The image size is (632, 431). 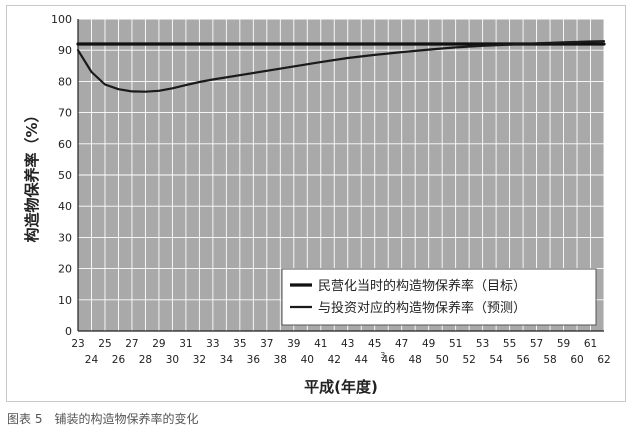 I want to click on x-tick-label: 38, so click(x=280, y=360).